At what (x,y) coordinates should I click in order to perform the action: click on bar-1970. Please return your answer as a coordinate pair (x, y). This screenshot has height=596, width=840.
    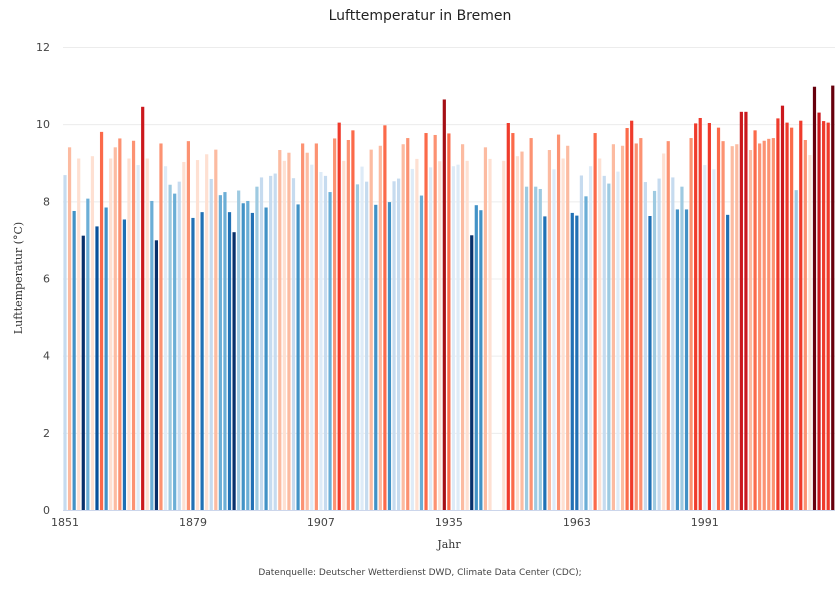
    Looking at the image, I should click on (609, 346).